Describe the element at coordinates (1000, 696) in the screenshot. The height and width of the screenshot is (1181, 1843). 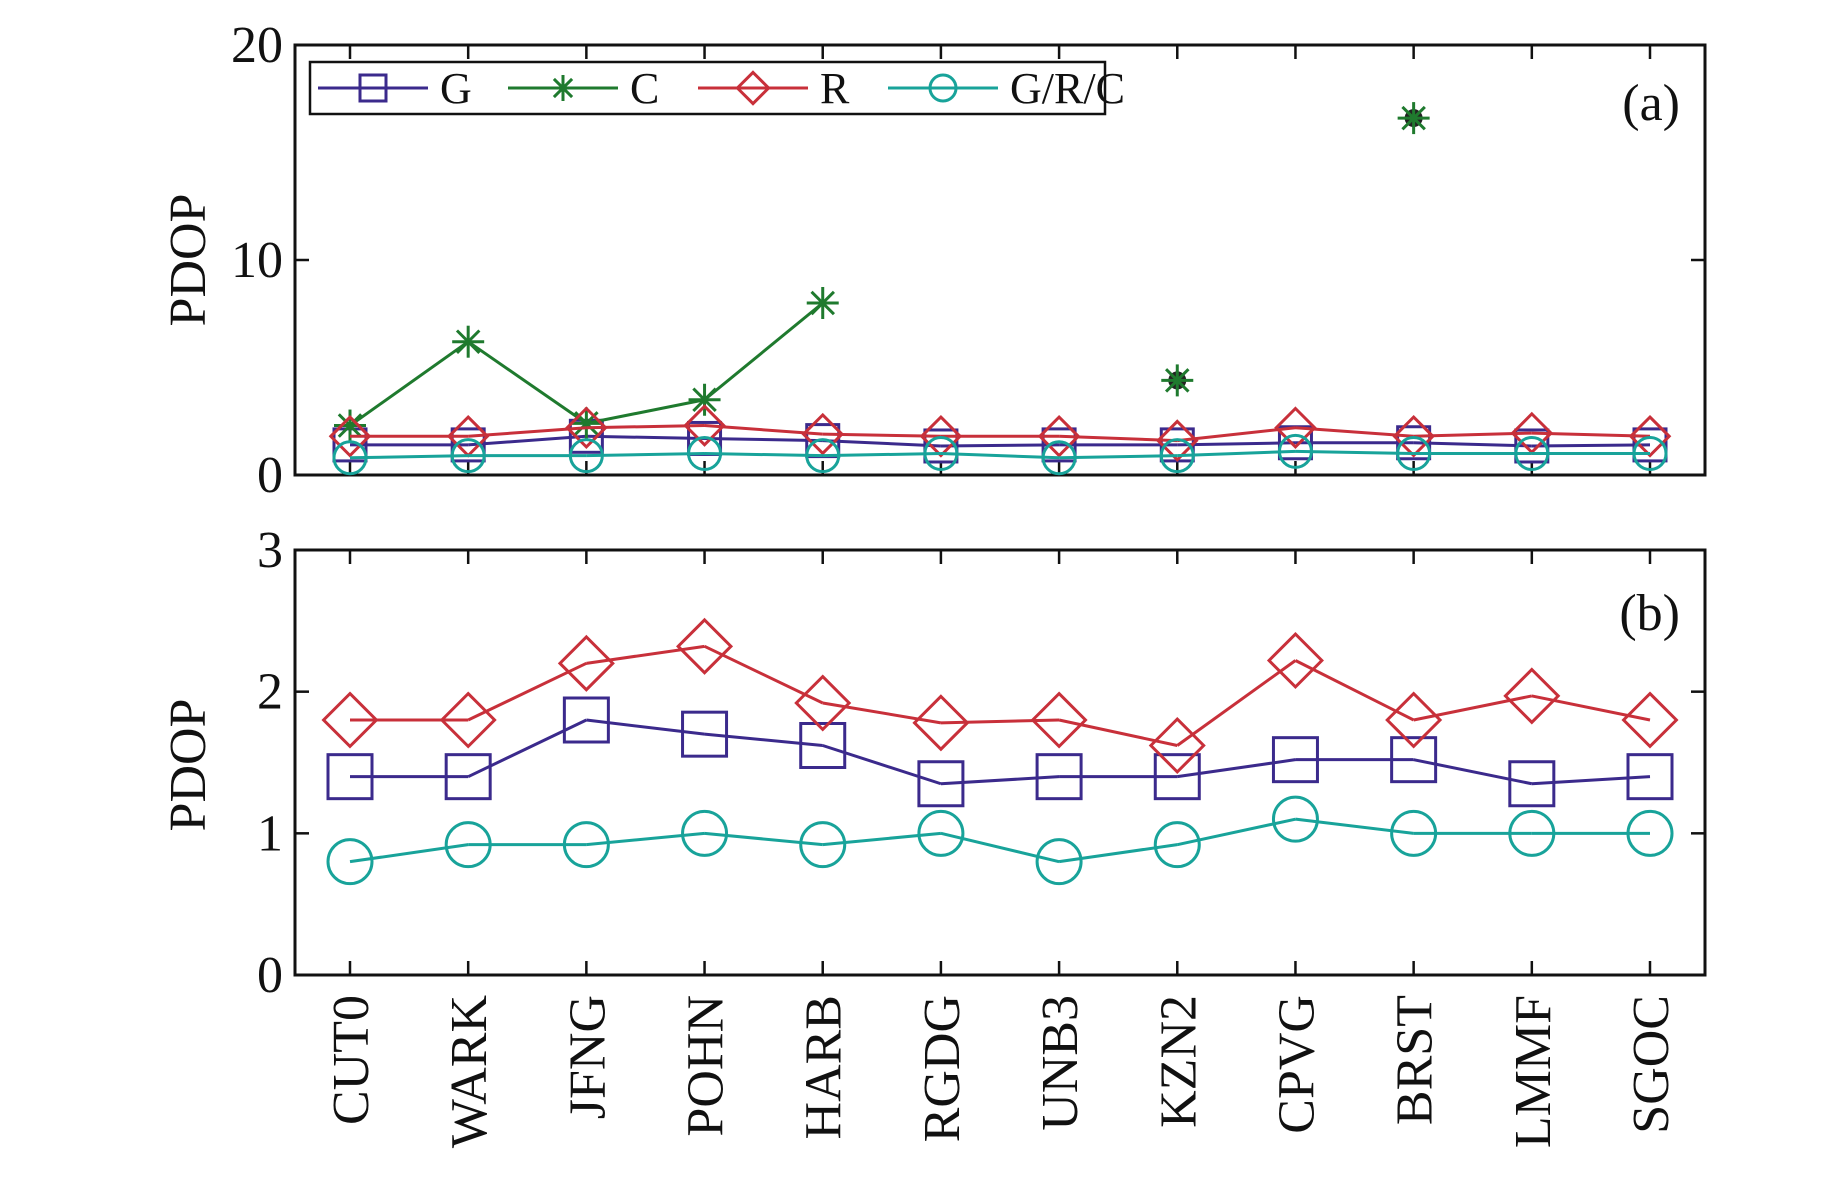
I see `panel-b-series-r` at that location.